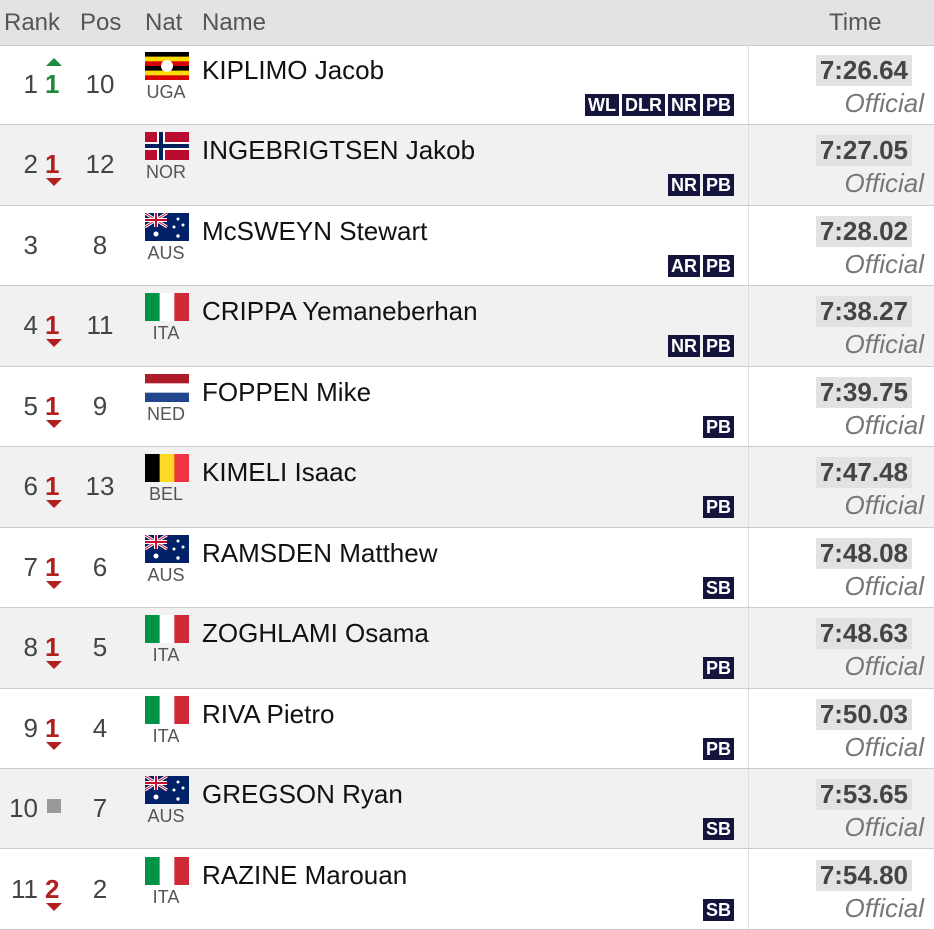 The width and height of the screenshot is (934, 930). What do you see at coordinates (643, 105) in the screenshot?
I see `record-badge: DLR` at bounding box center [643, 105].